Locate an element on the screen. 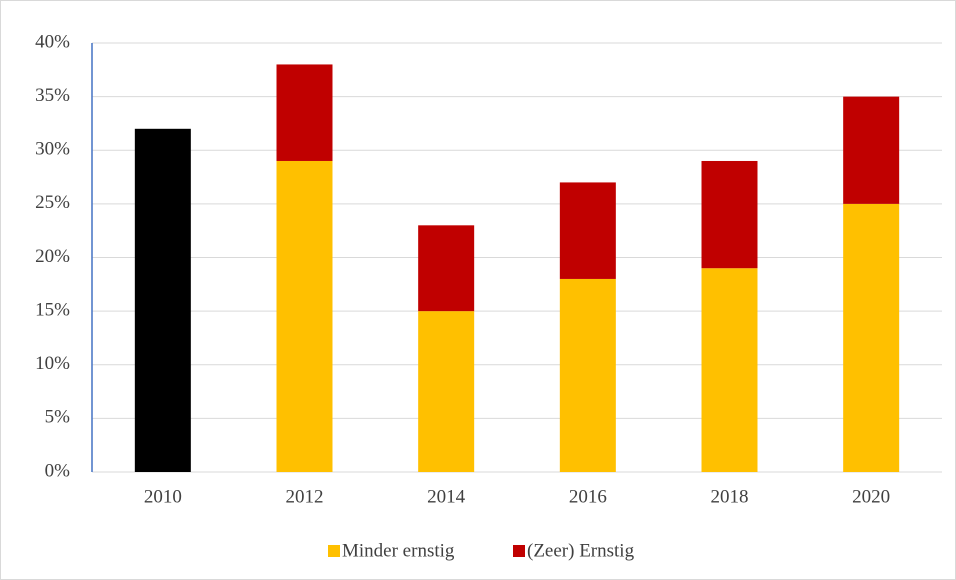 The height and width of the screenshot is (580, 956). y-tick-label: 0% is located at coordinates (58, 470).